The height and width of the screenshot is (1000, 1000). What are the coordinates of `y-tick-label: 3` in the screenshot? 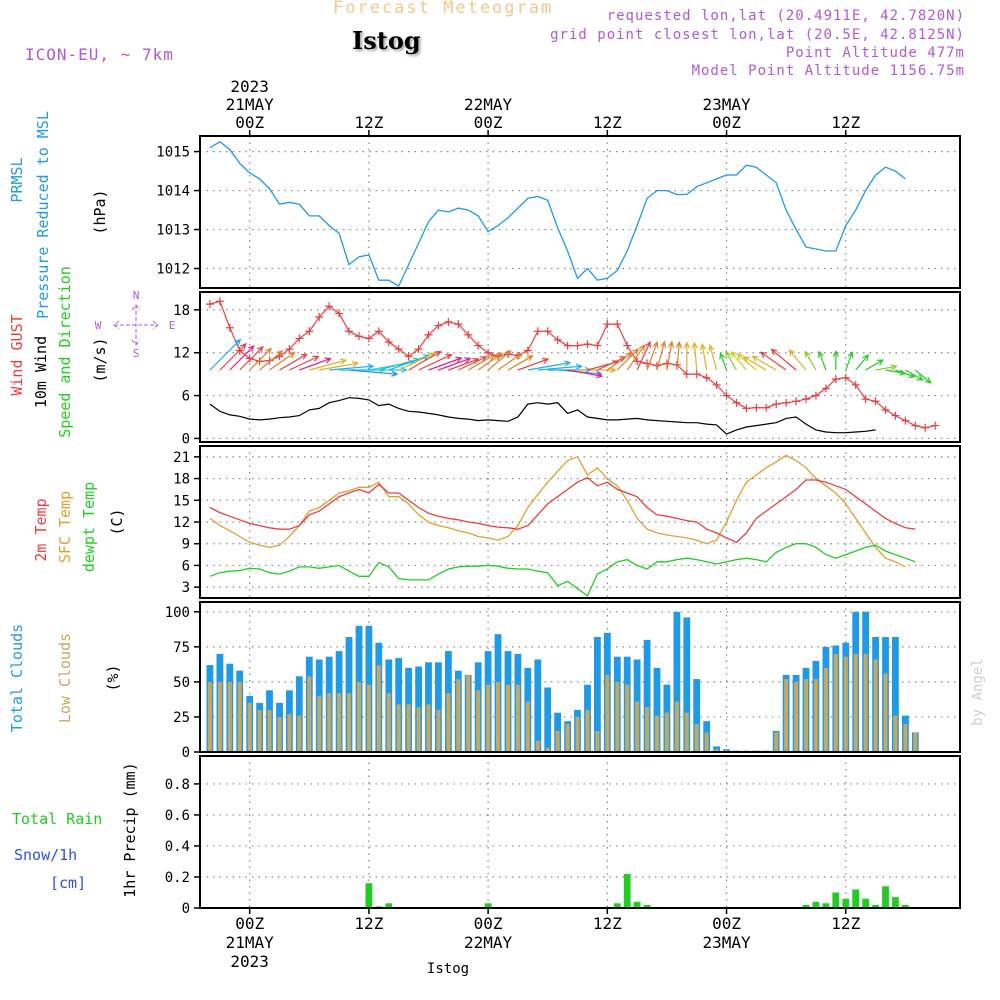 It's located at (186, 588).